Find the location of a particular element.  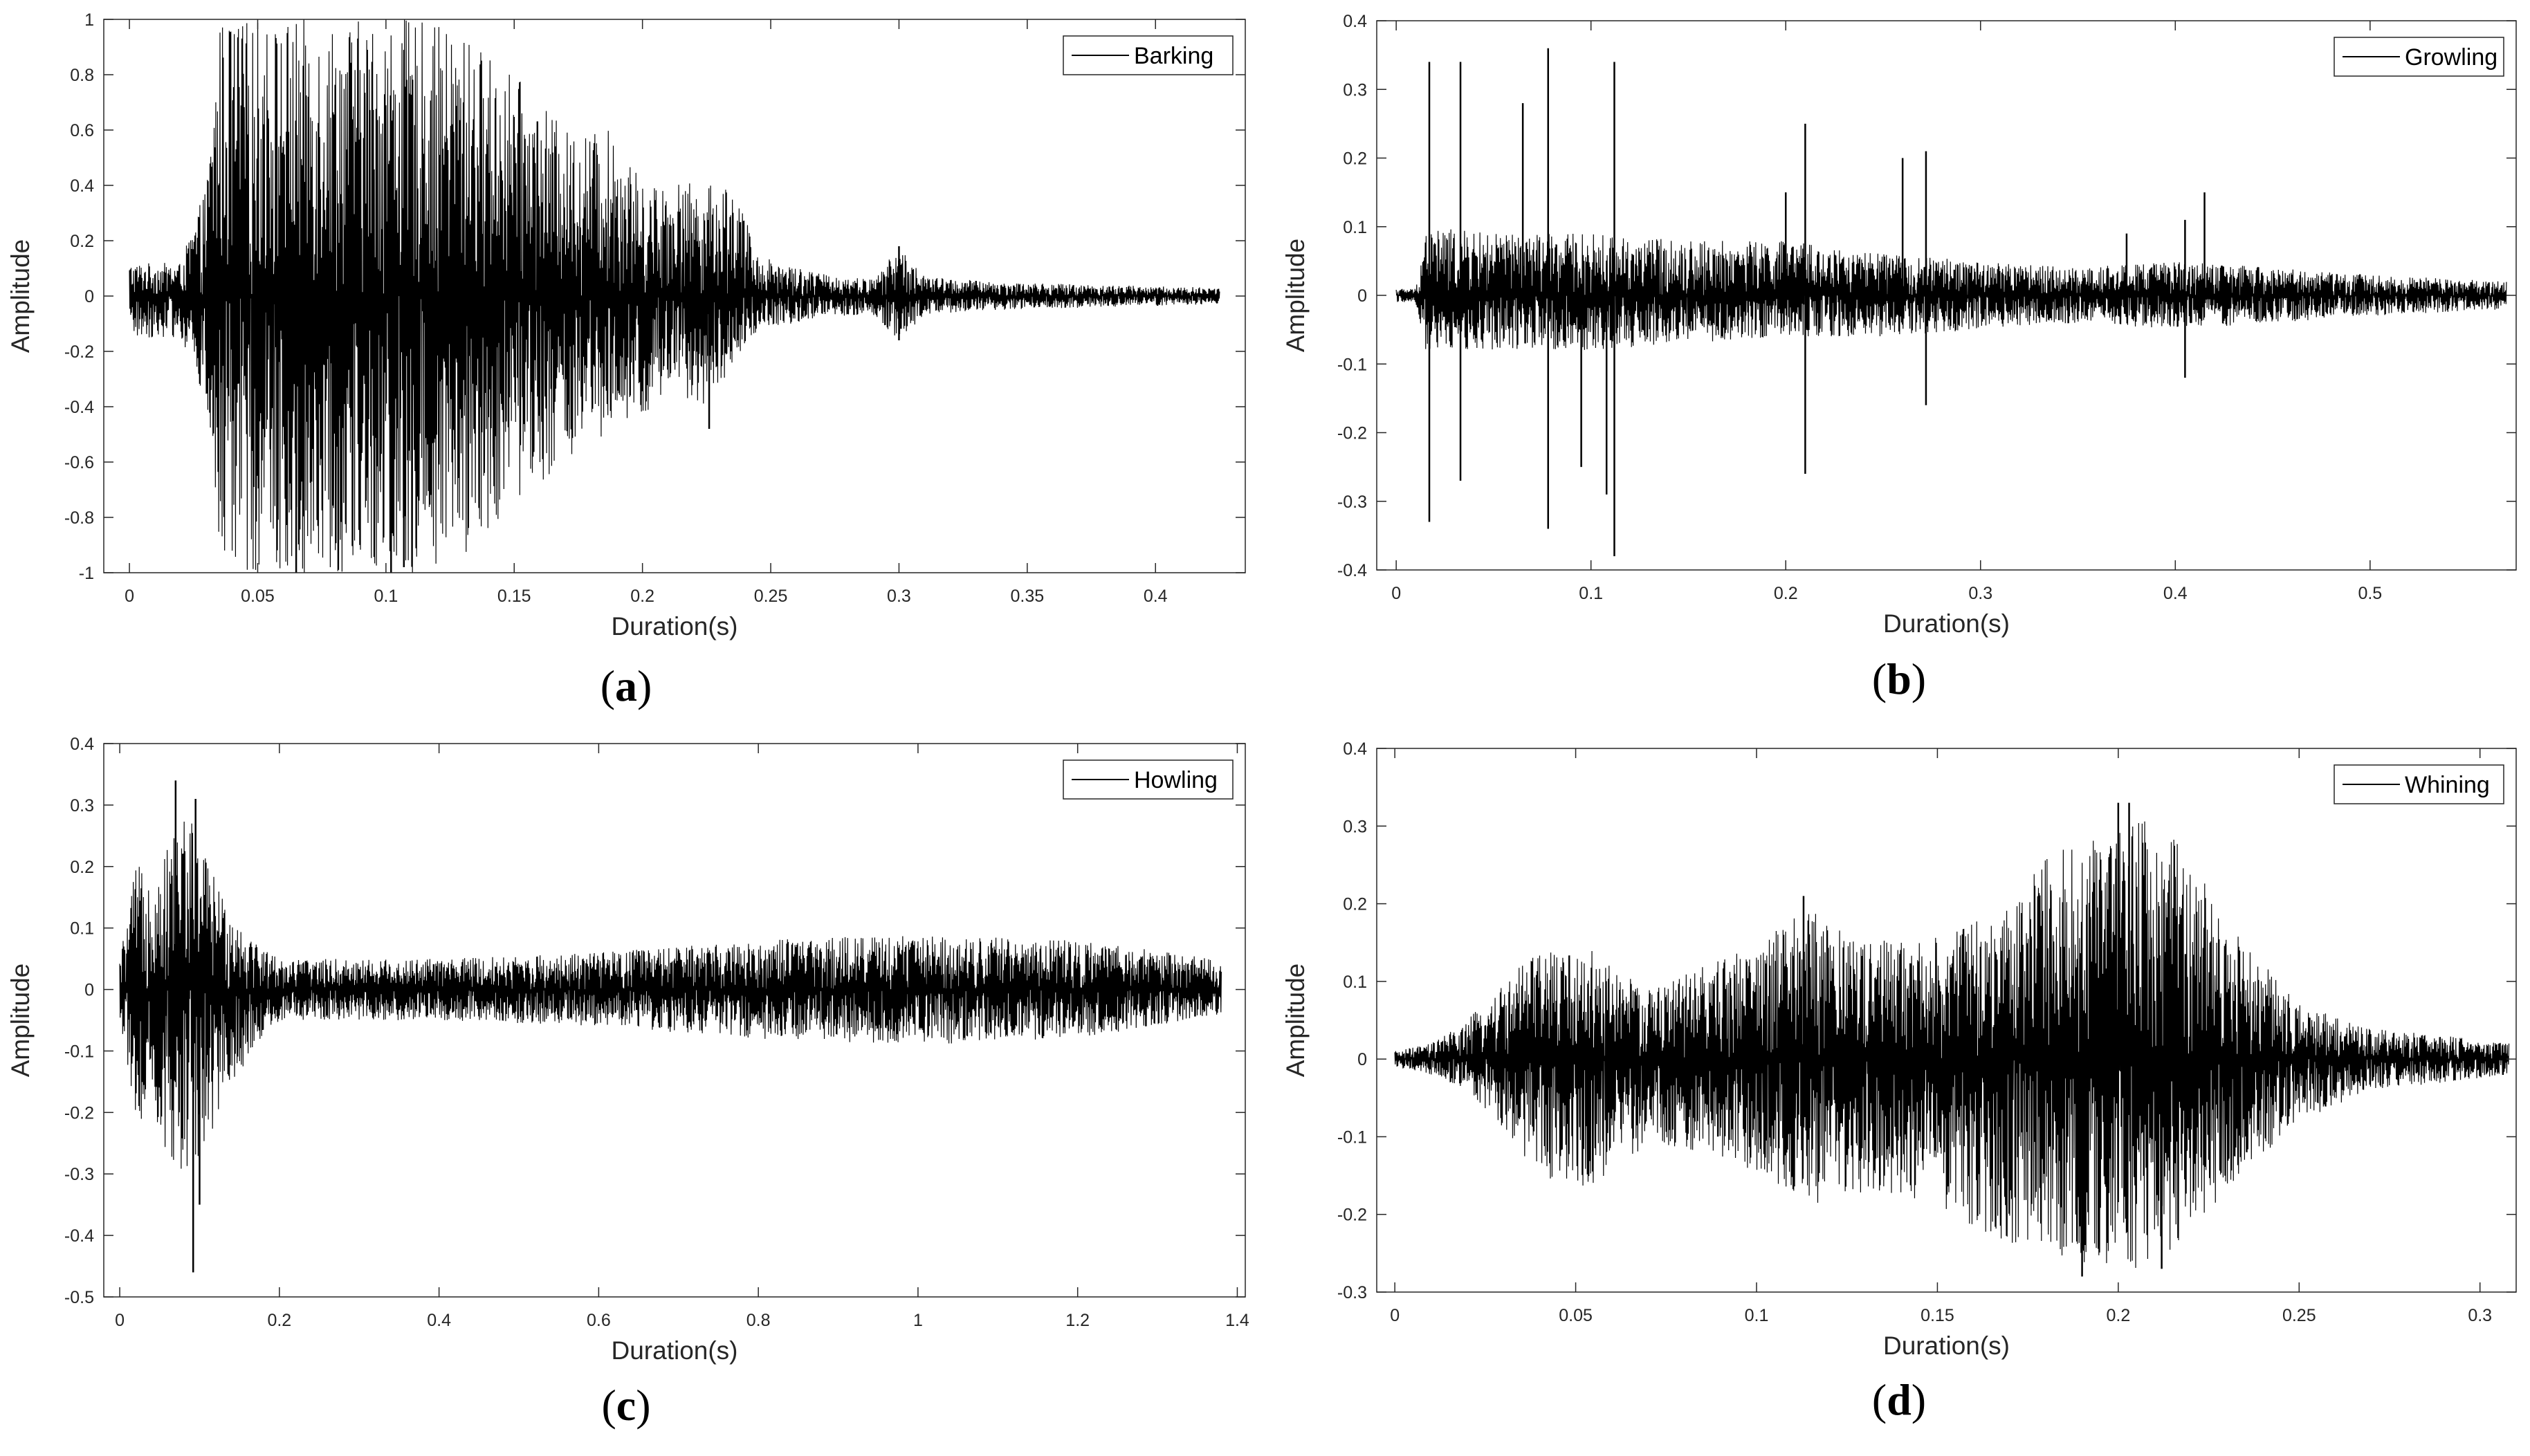

legend-label: Howling is located at coordinates (1176, 780).